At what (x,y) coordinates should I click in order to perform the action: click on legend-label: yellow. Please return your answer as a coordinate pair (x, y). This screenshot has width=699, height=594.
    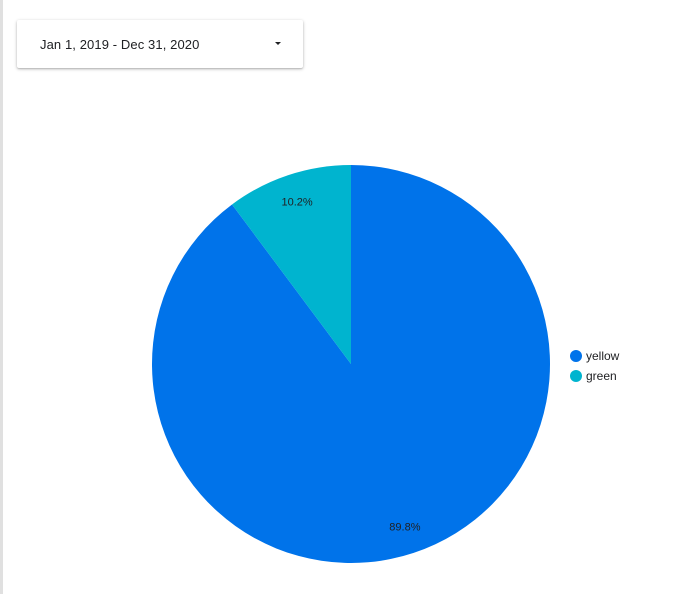
    Looking at the image, I should click on (603, 356).